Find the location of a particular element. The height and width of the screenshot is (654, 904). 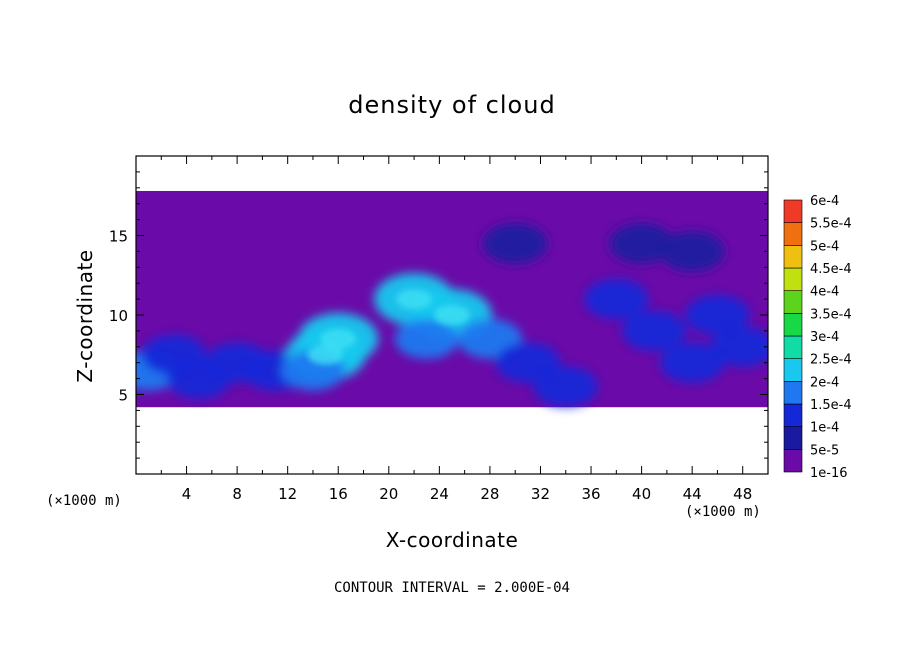

contour-interval-note: CONTOUR INTERVAL = 2.000E-04 is located at coordinates (452, 588).